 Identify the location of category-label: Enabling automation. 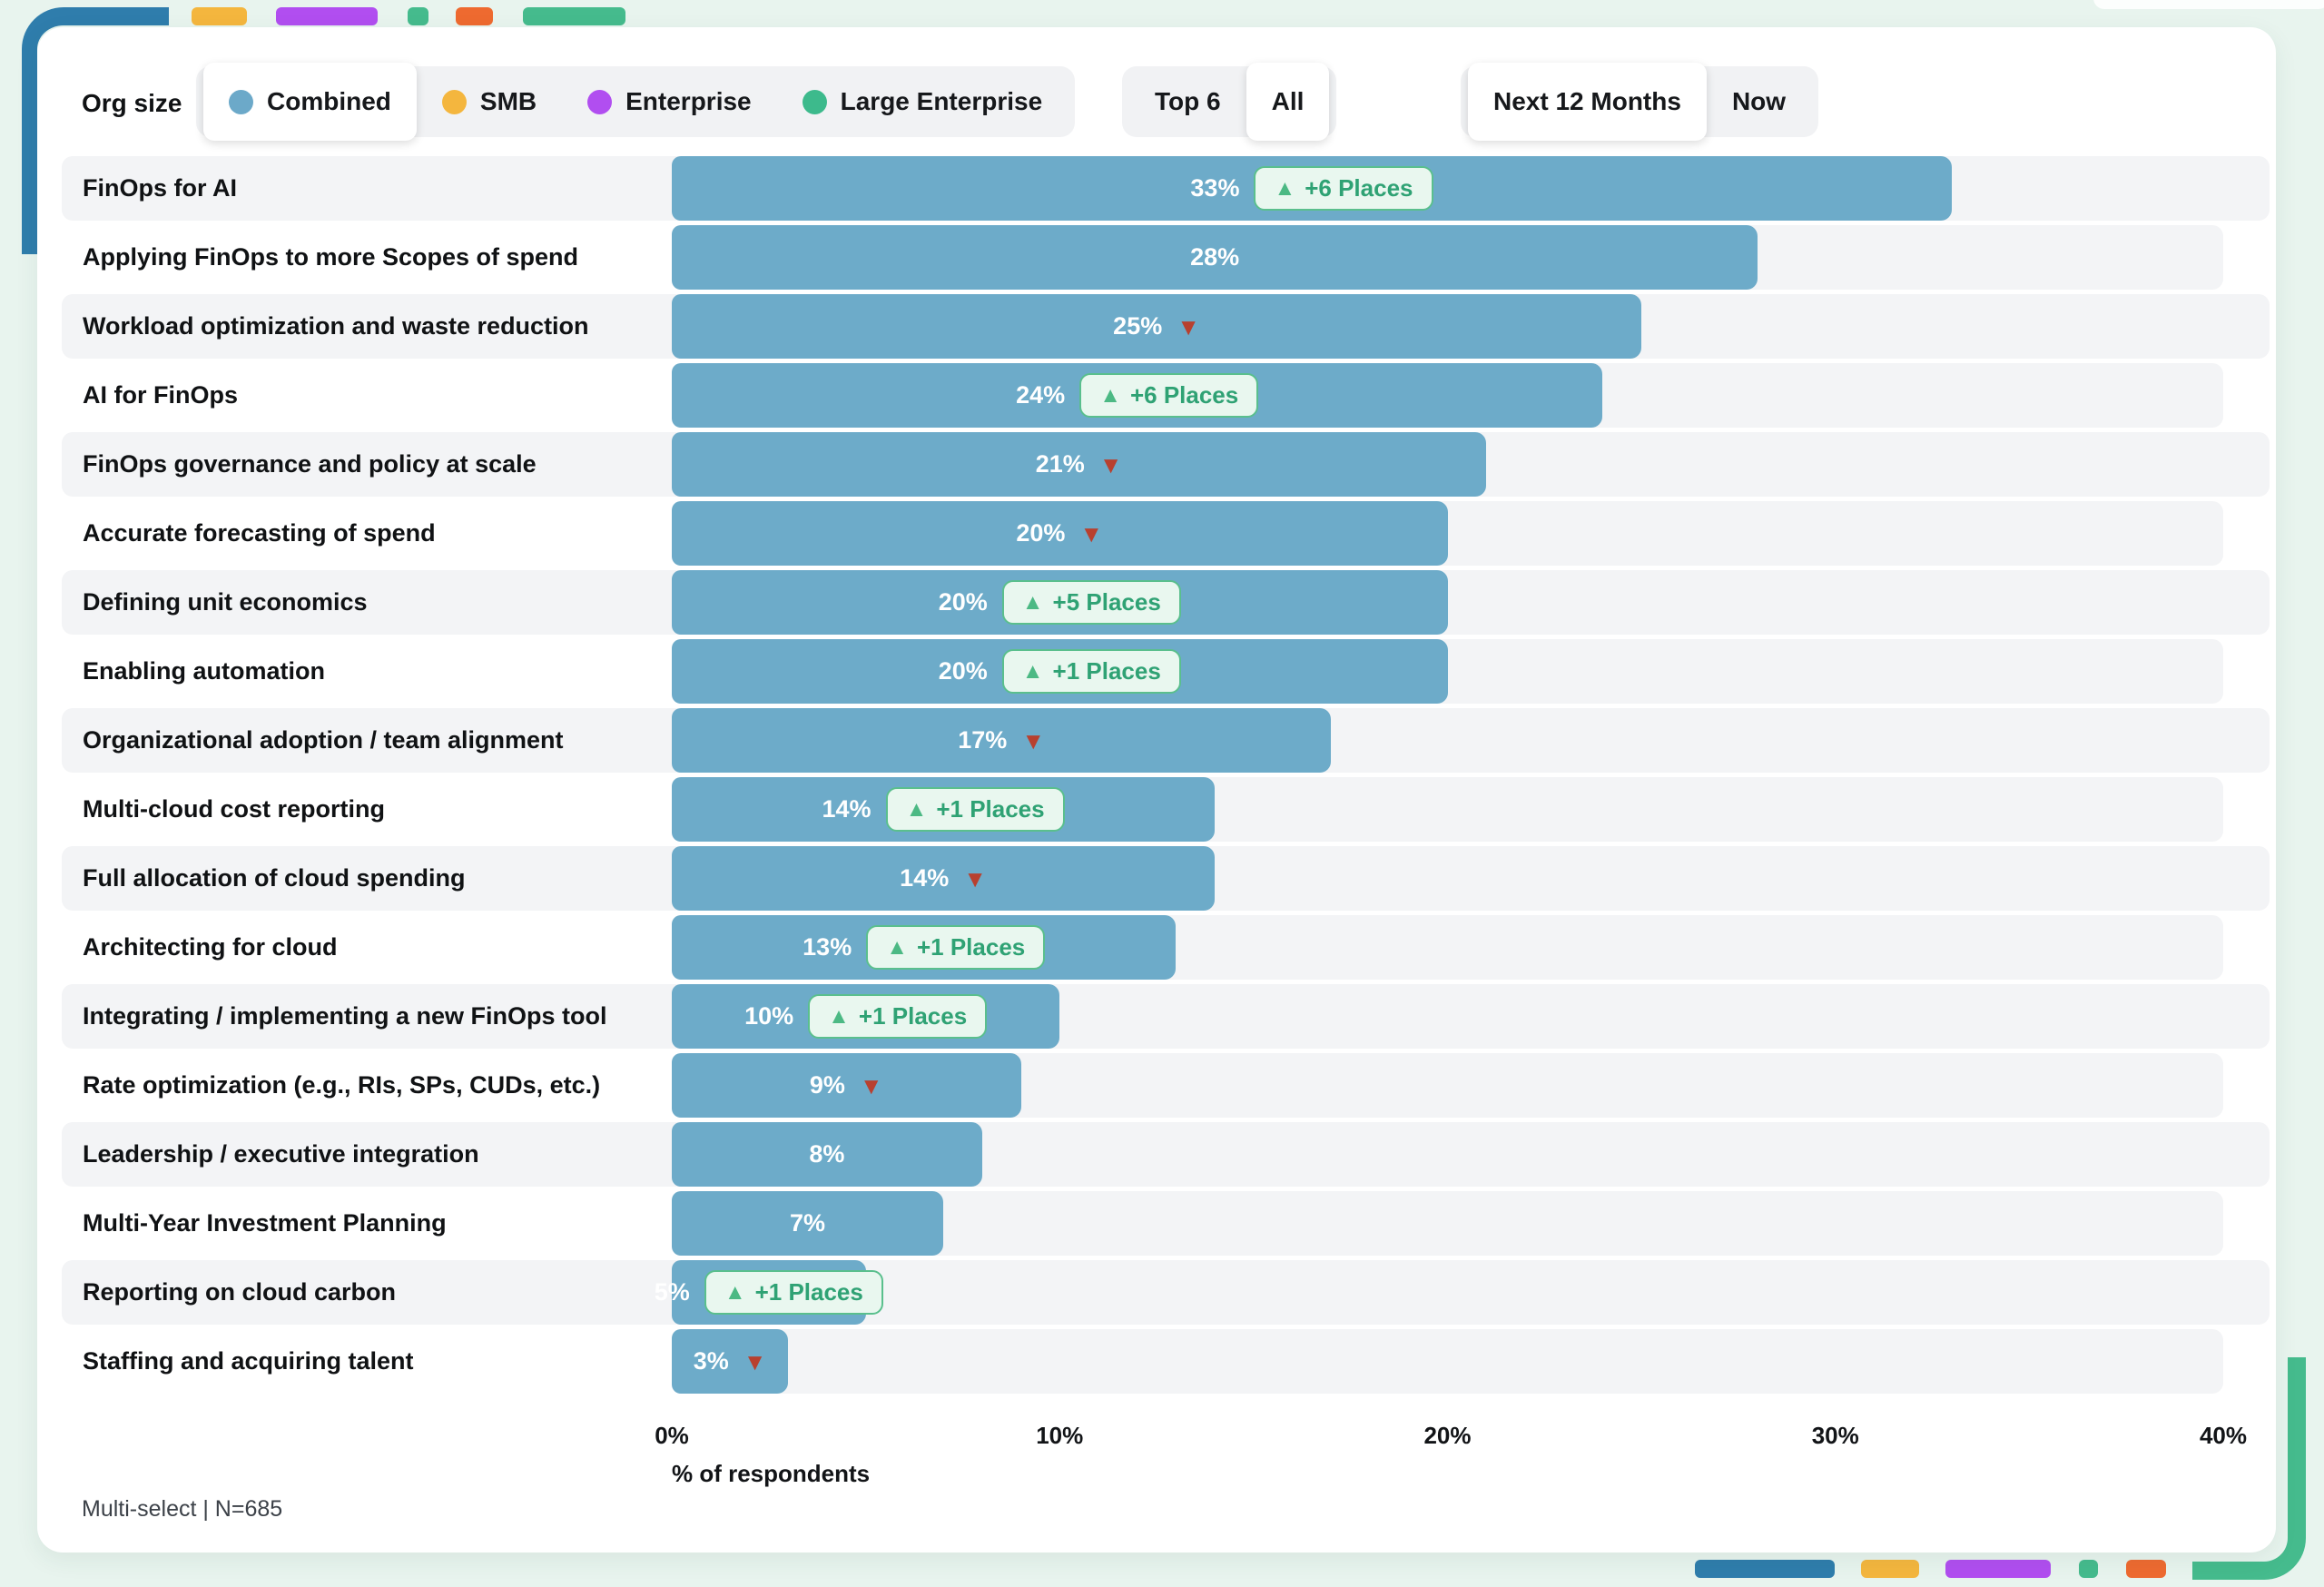
(204, 671).